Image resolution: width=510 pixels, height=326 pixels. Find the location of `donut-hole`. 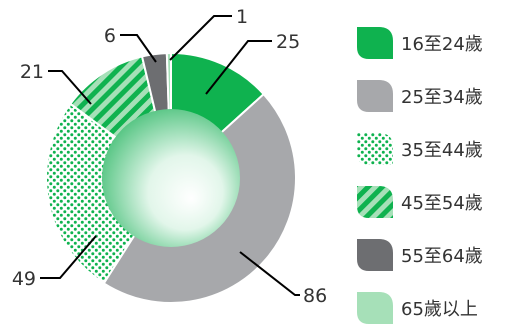

donut-hole is located at coordinates (171, 178).